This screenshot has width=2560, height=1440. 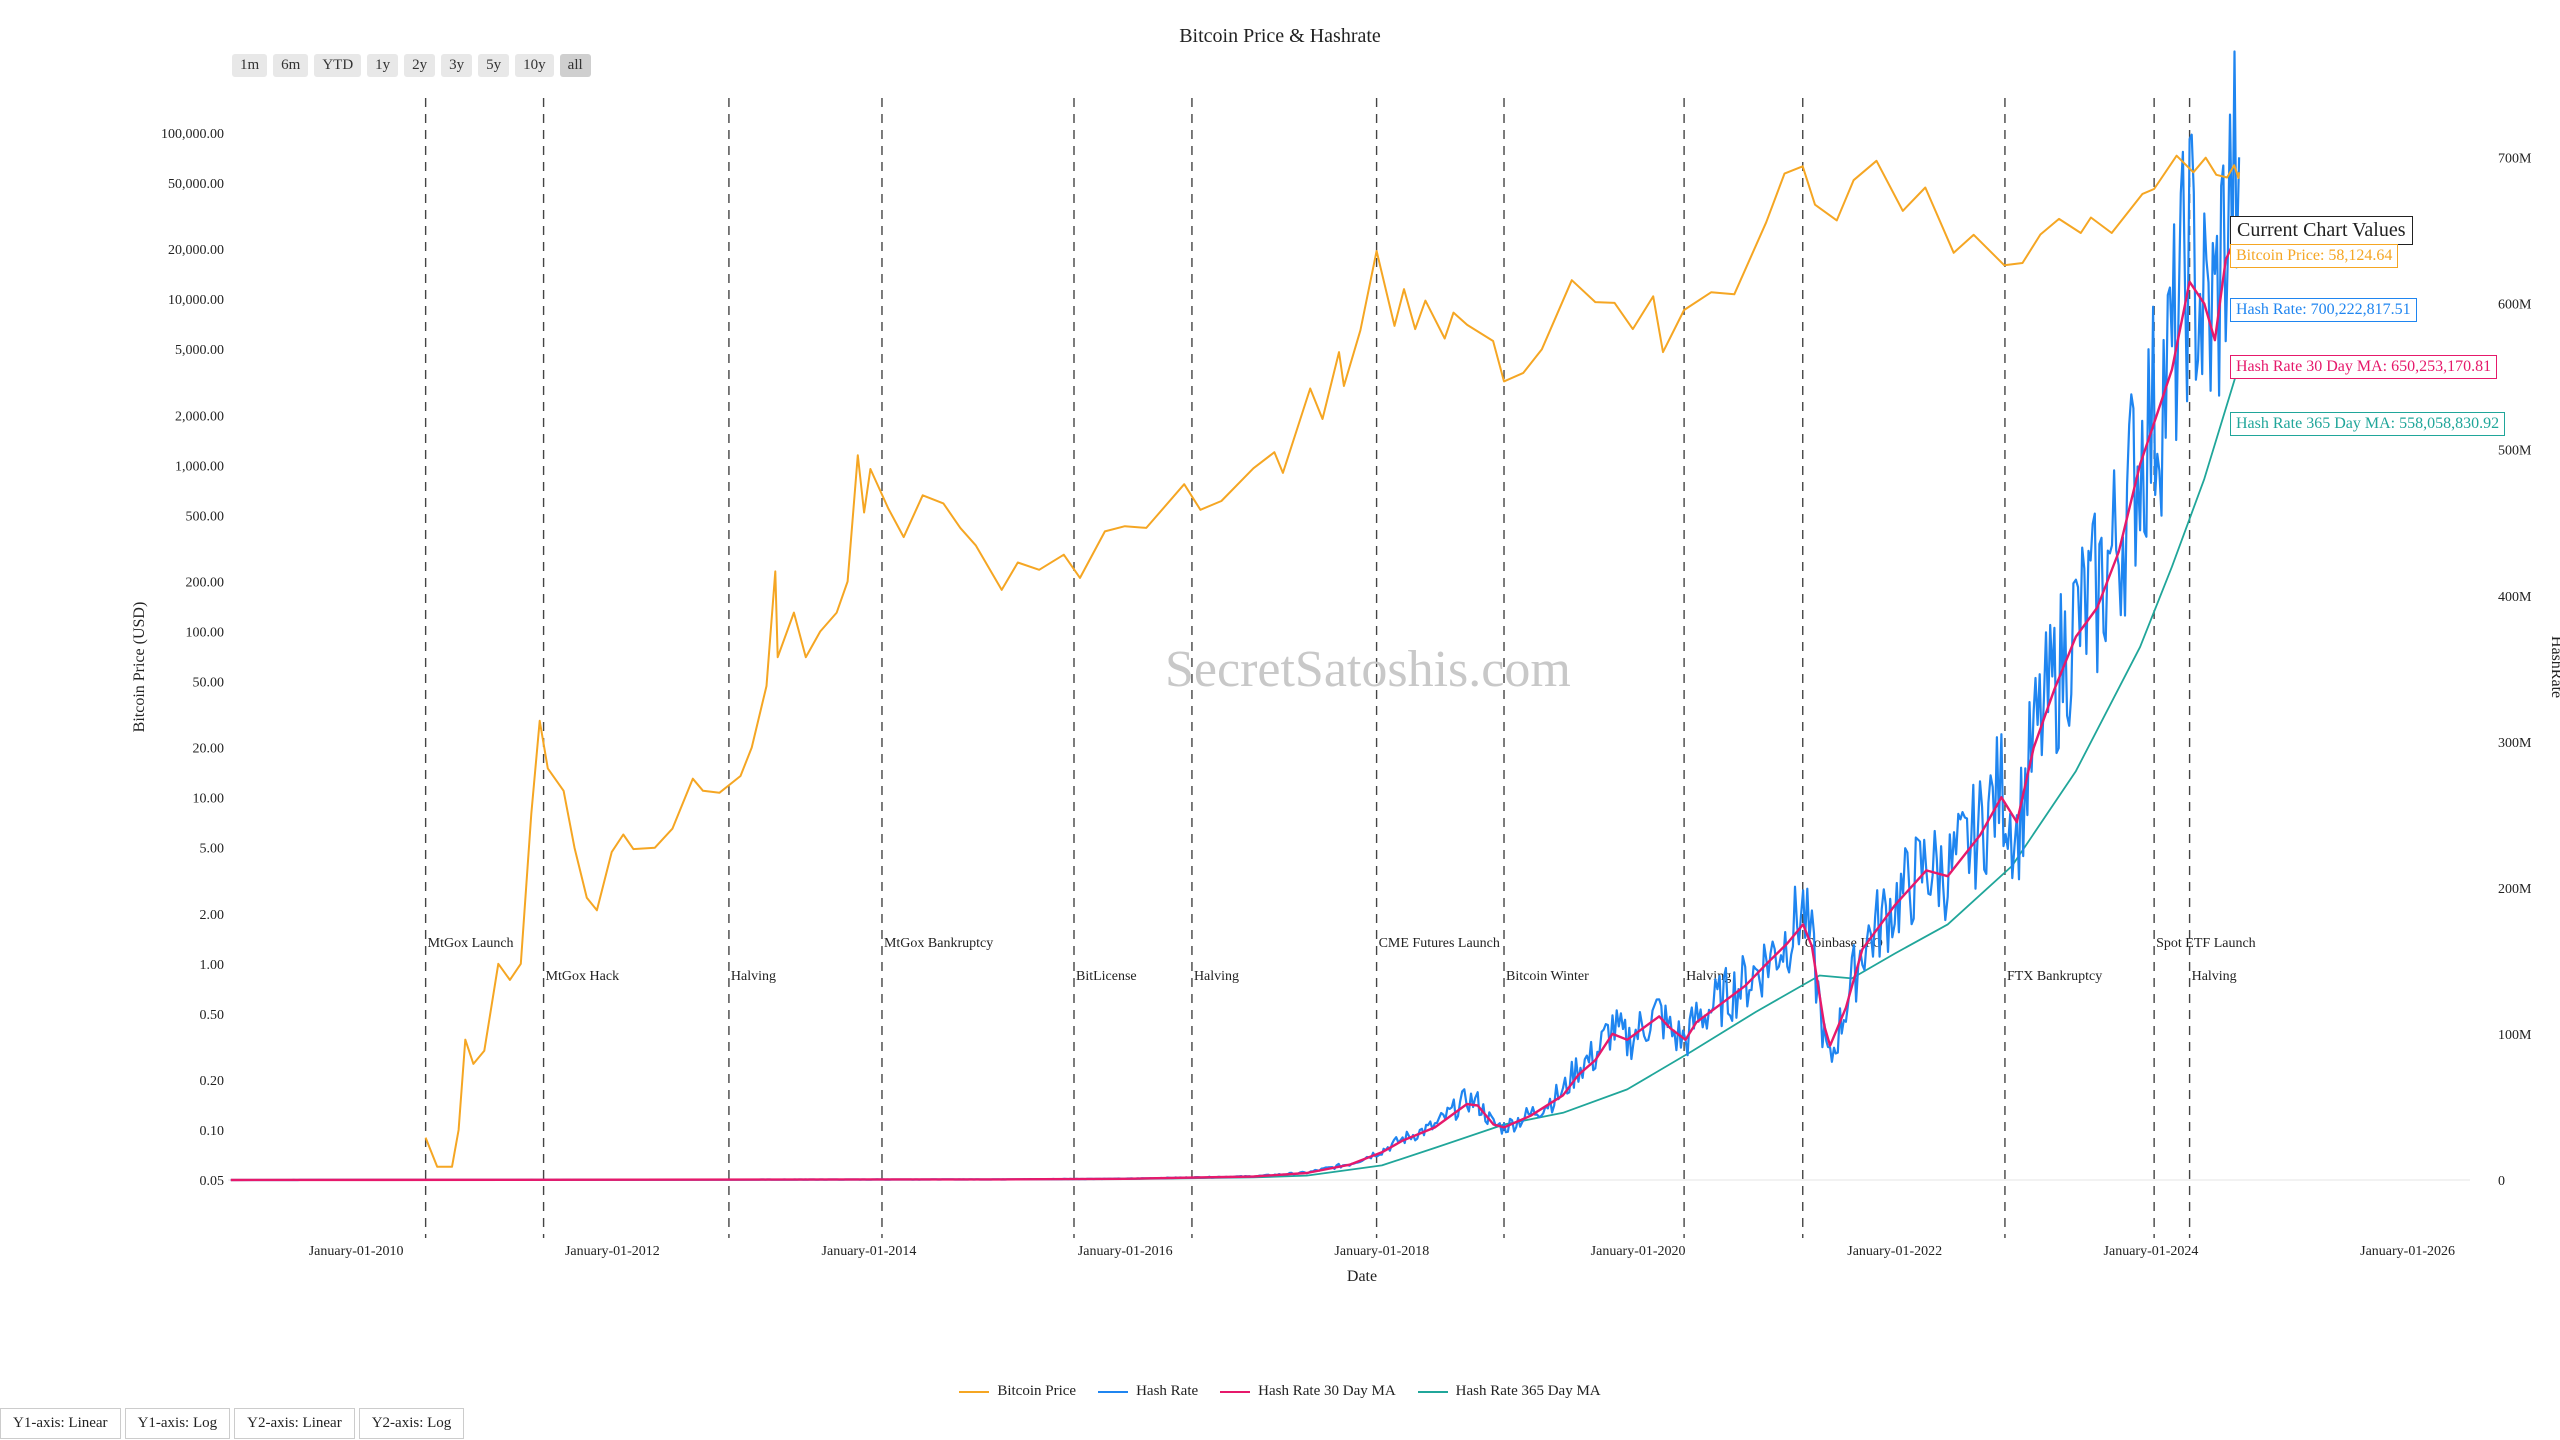 What do you see at coordinates (2054, 976) in the screenshot?
I see `event-label: FTX Bankruptcy` at bounding box center [2054, 976].